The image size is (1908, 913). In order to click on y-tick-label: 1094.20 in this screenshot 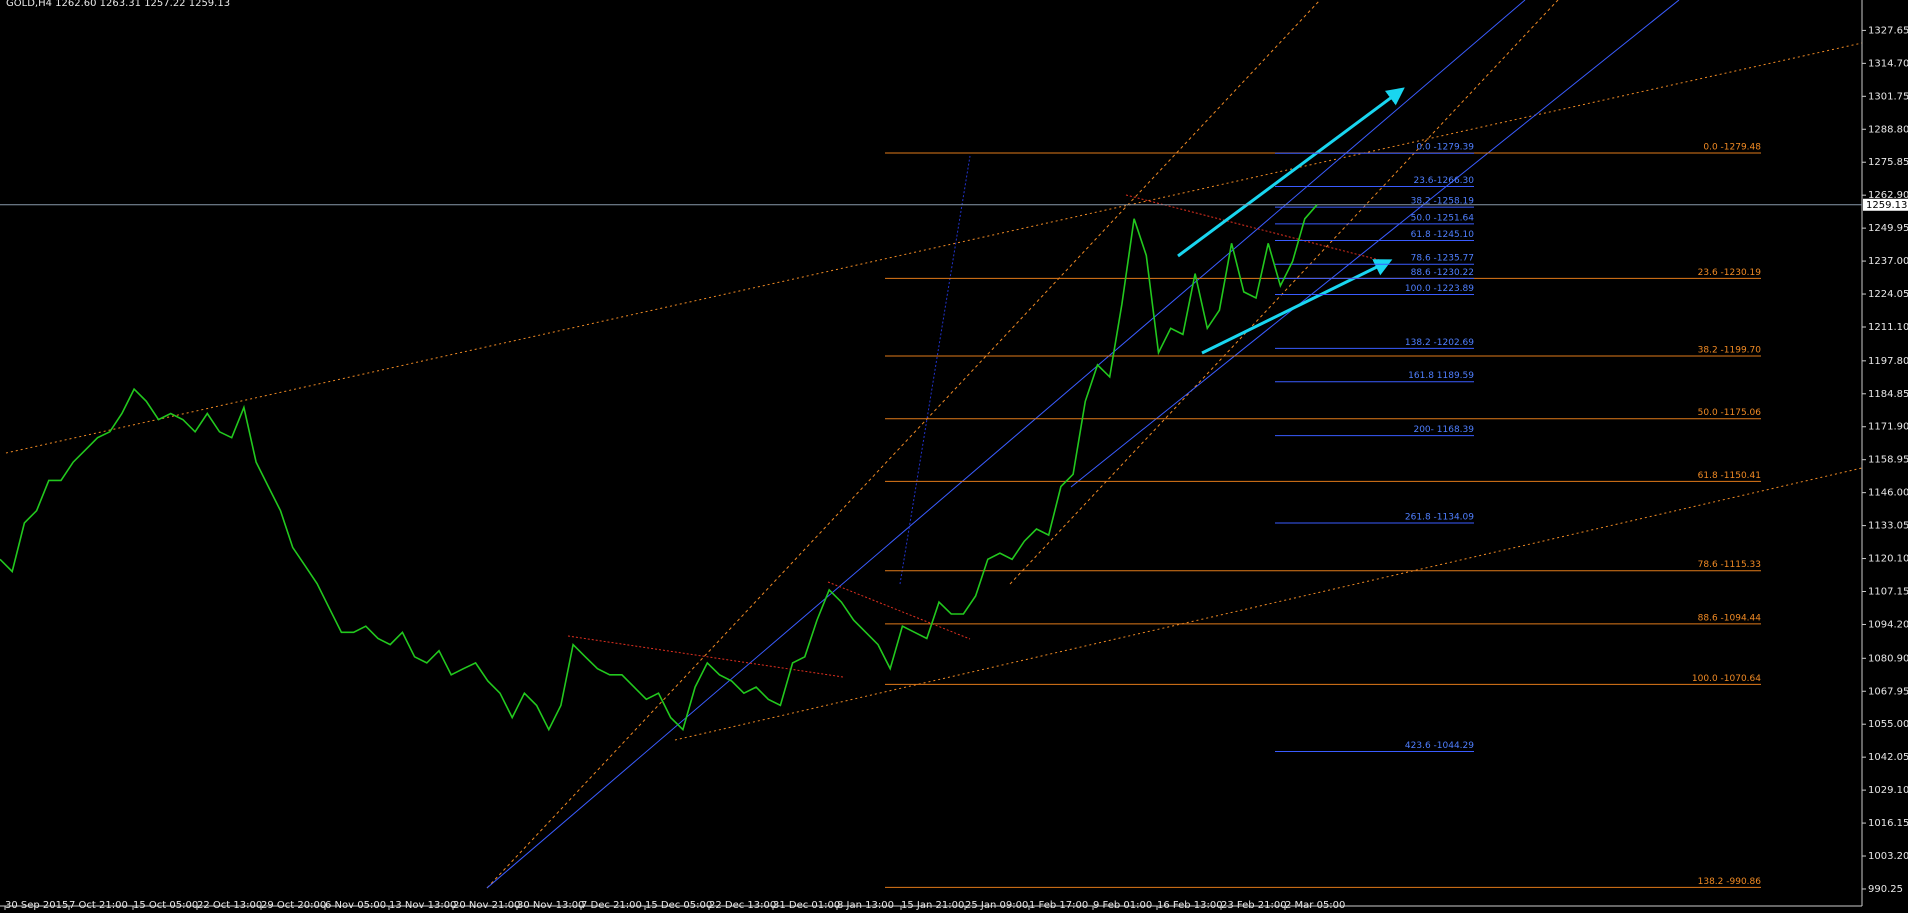, I will do `click(1888, 624)`.